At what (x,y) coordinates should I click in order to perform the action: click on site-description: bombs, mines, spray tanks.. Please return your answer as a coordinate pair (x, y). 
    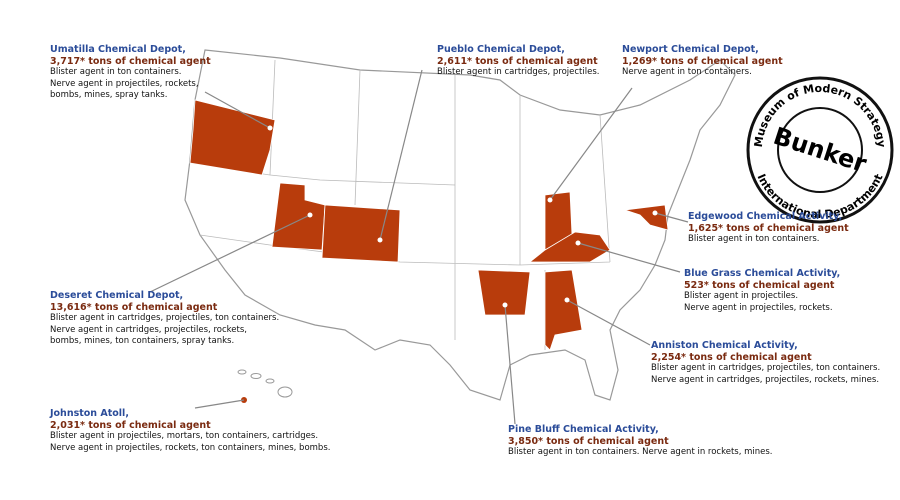
    Looking at the image, I should click on (109, 95).